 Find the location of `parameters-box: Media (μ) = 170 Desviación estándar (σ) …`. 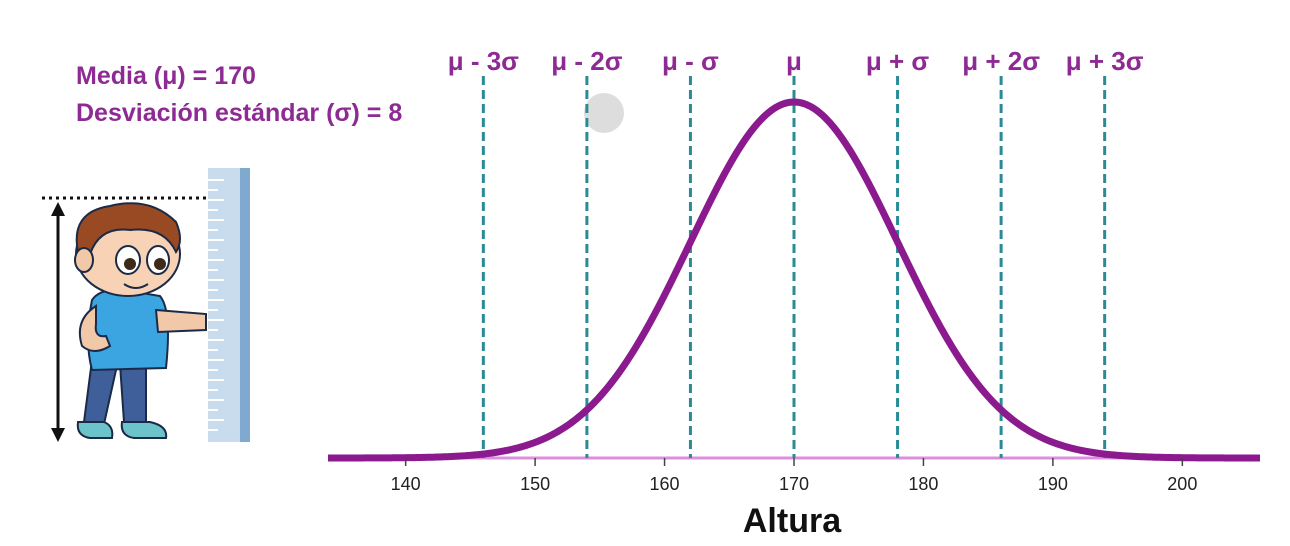

parameters-box: Media (μ) = 170 Desviación estándar (σ) … is located at coordinates (239, 95).